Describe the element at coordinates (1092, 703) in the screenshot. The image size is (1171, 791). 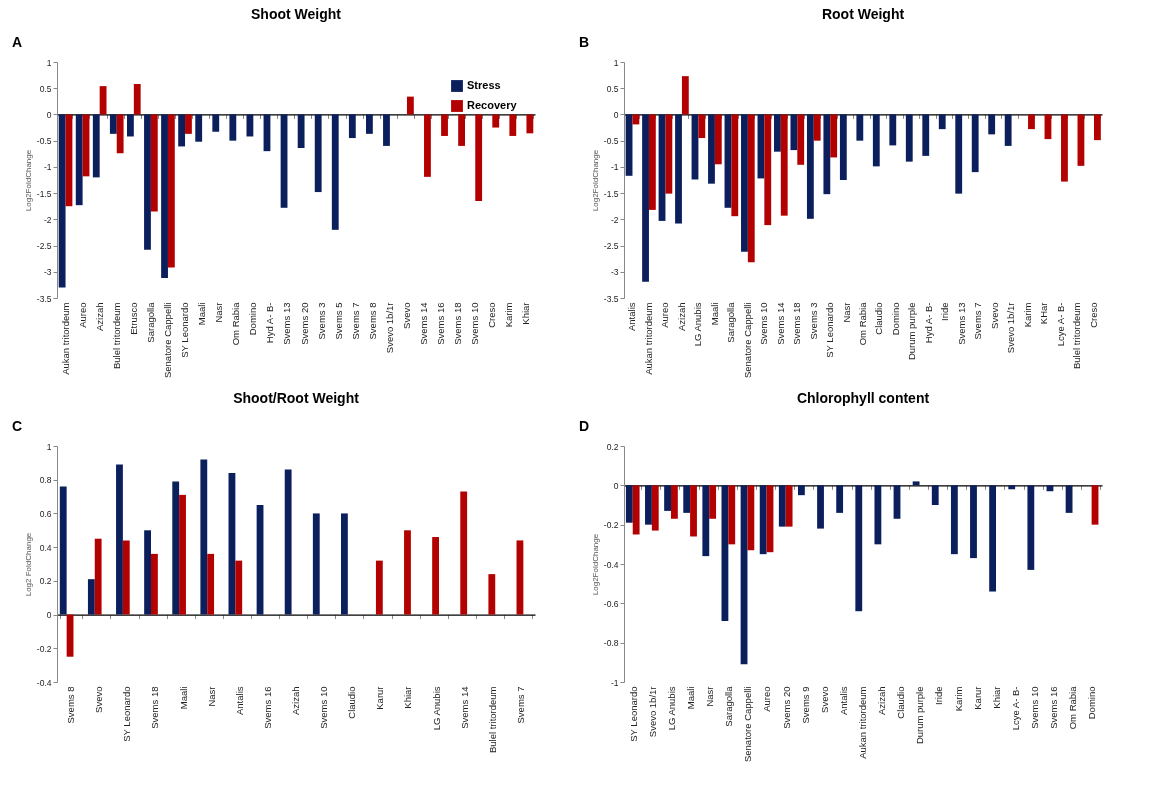
I see `x-tick-label: Domino` at that location.